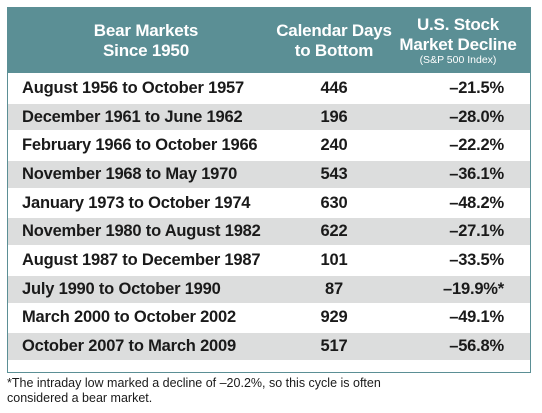 Image resolution: width=542 pixels, height=413 pixels. I want to click on table-row: August 1987 to December 1987 101 –33.5%, so click(269, 259).